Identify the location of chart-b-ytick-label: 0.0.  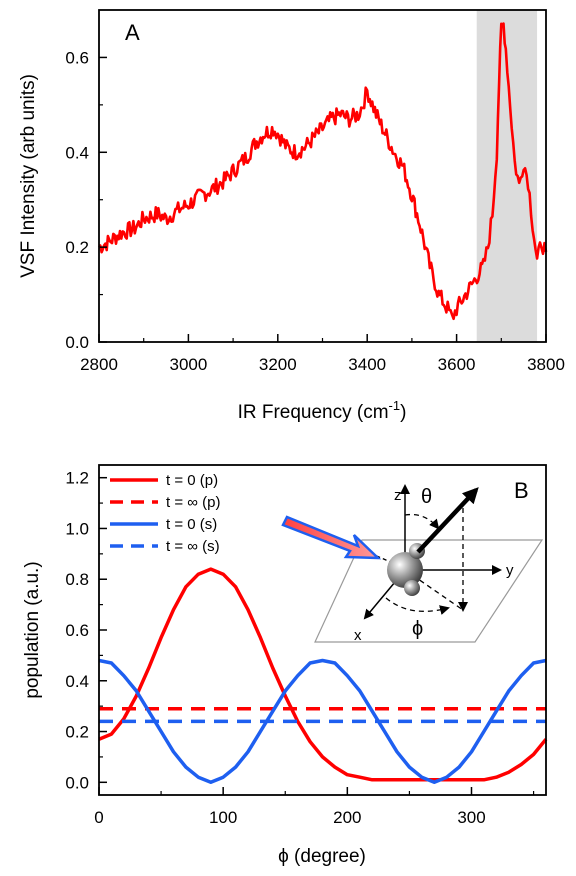
(77, 782).